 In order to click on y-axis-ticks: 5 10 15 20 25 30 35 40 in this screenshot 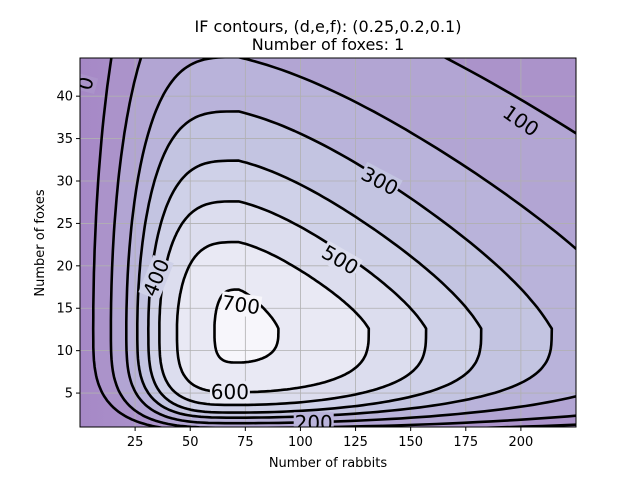, I will do `click(68, 246)`.